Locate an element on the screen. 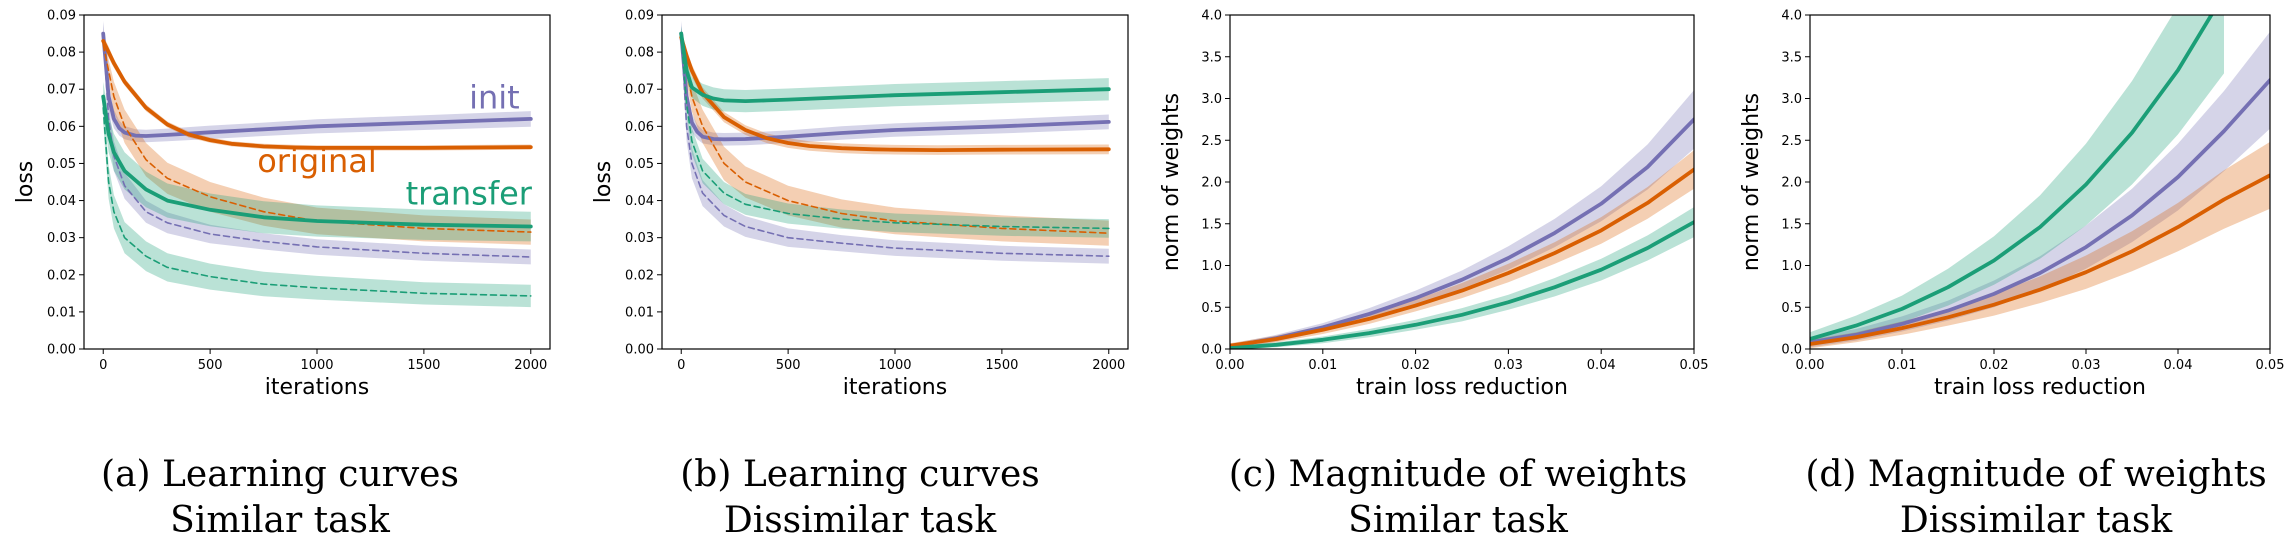 This screenshot has width=2287, height=545. x-axis-label: iterations is located at coordinates (317, 387).